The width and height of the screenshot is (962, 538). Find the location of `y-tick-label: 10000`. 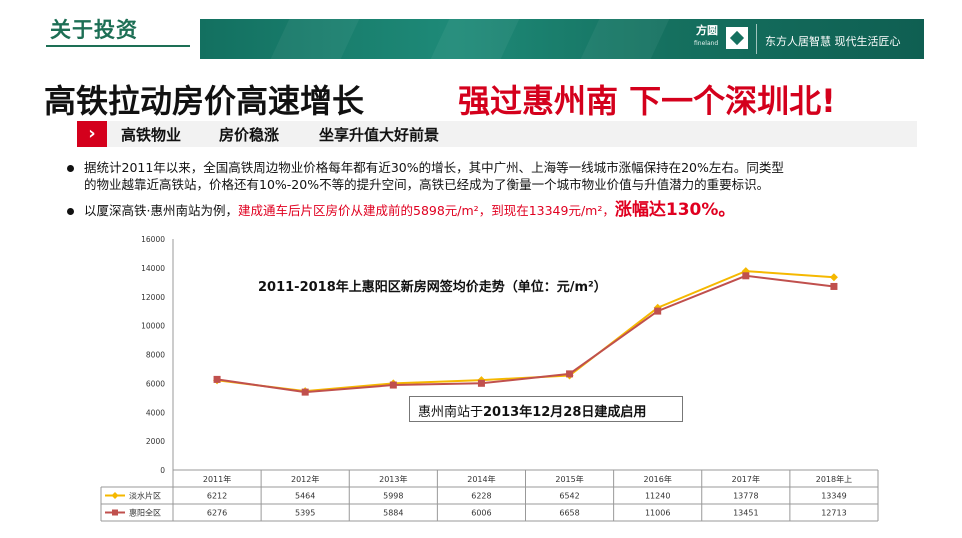

y-tick-label: 10000 is located at coordinates (153, 326).